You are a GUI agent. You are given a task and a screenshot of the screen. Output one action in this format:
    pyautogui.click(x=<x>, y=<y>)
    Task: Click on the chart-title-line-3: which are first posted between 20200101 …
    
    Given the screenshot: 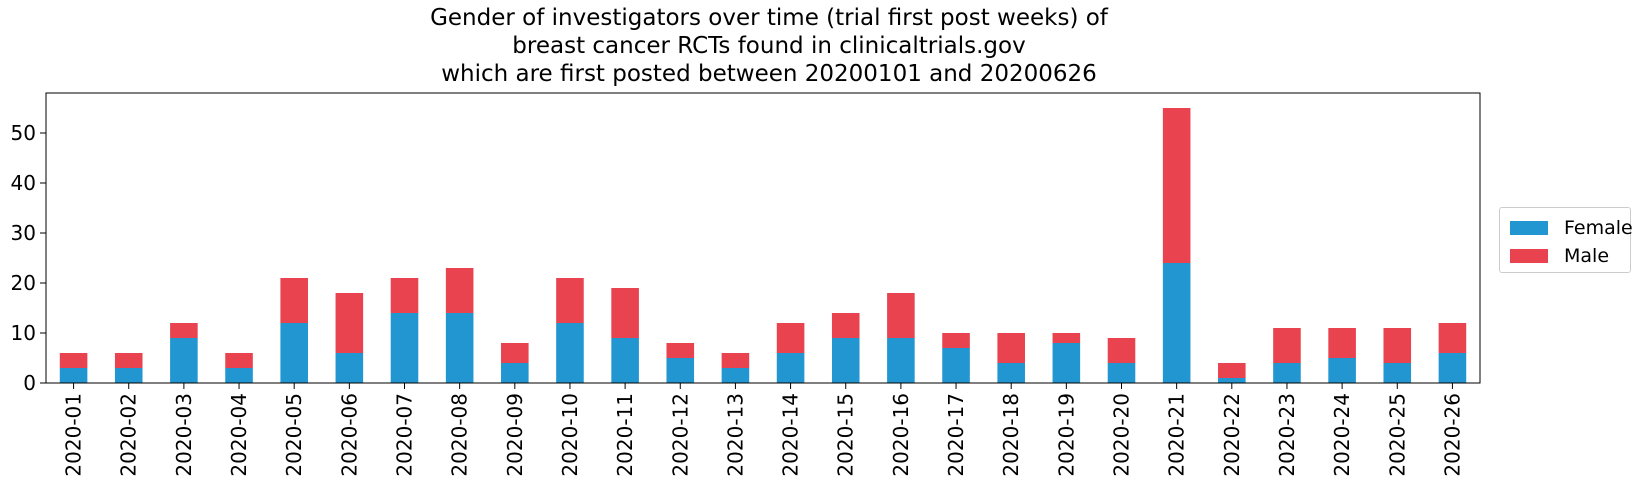 What is the action you would take?
    pyautogui.click(x=769, y=74)
    